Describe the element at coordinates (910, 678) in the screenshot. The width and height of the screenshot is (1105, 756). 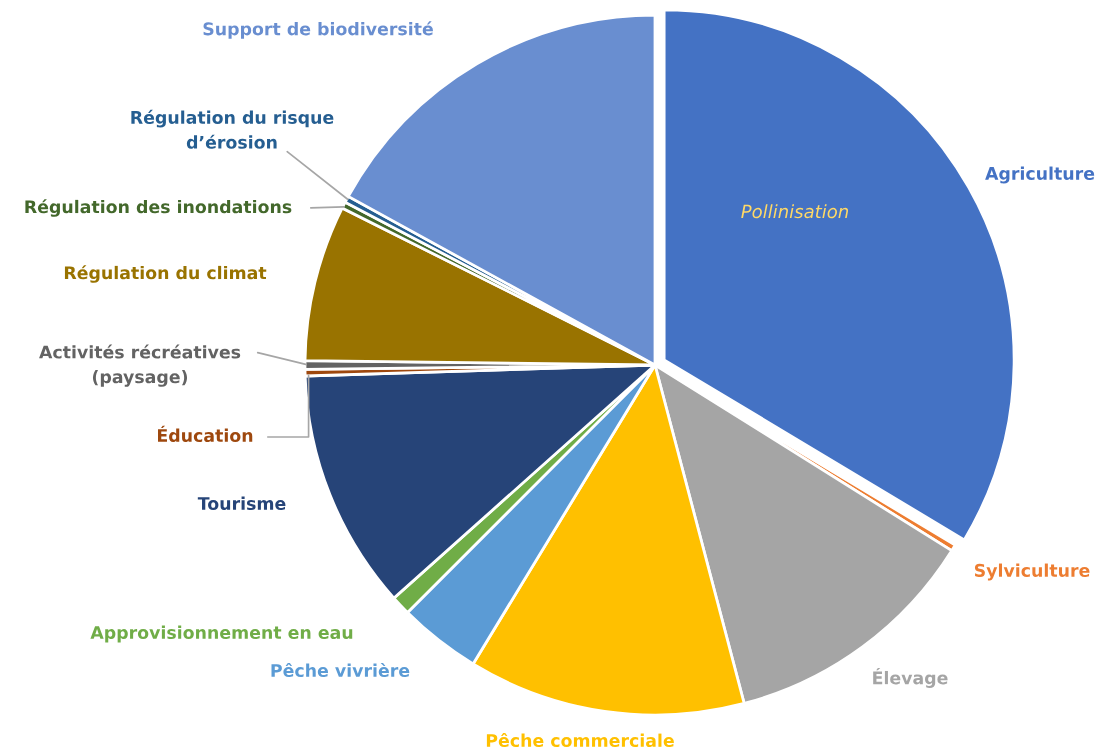
I see `slice-label: Élevage` at that location.